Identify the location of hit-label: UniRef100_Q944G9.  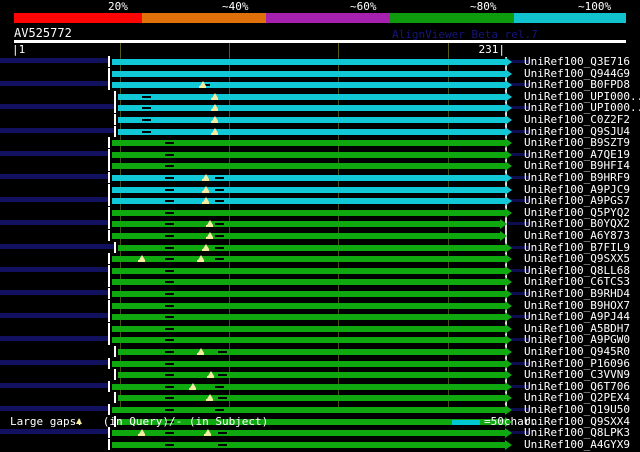
(577, 73).